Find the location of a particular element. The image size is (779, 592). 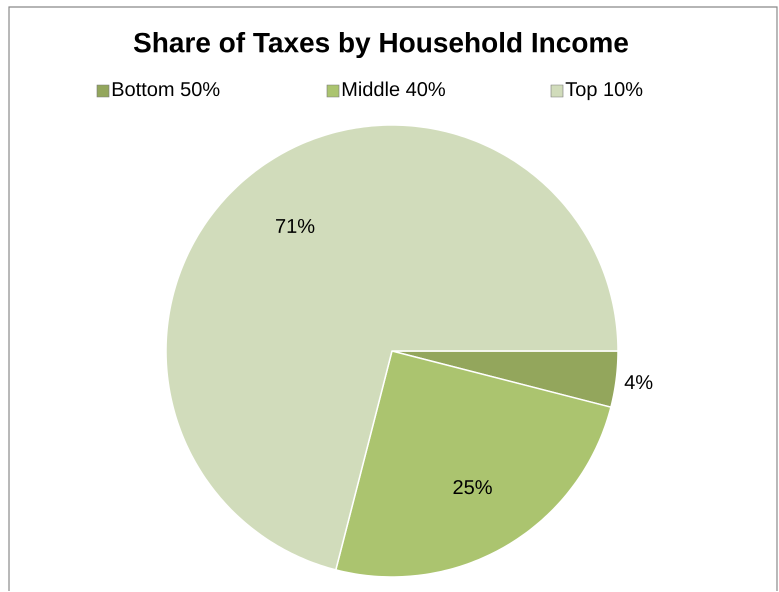

data-label: 4% is located at coordinates (638, 382).